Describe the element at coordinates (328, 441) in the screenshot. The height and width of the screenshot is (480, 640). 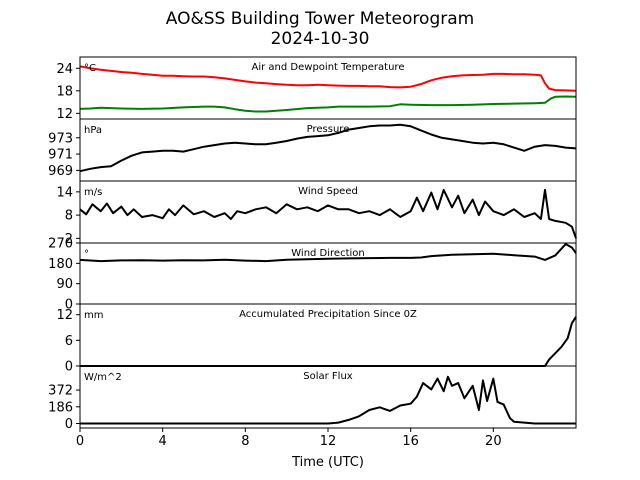
I see `x-tick-label: 12` at that location.